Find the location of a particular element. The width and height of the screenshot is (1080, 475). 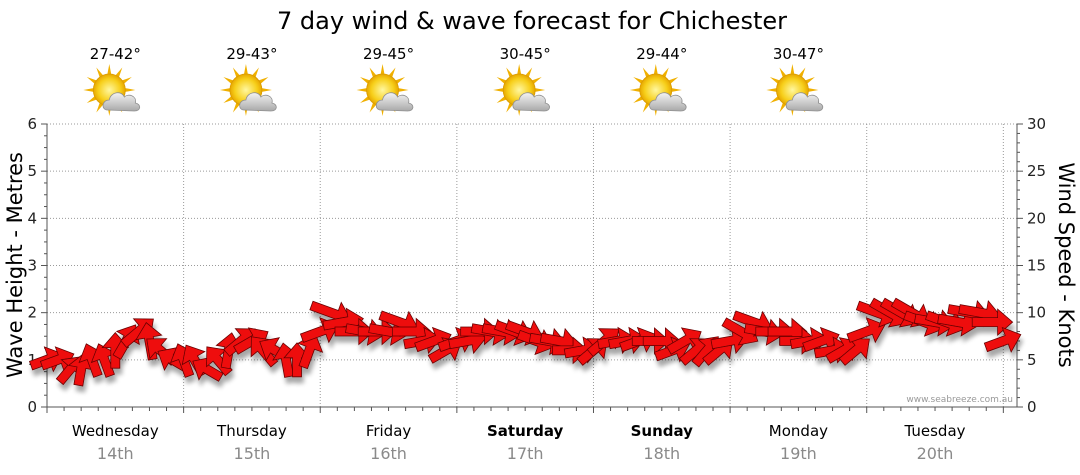

day-date: 17th is located at coordinates (525, 453).